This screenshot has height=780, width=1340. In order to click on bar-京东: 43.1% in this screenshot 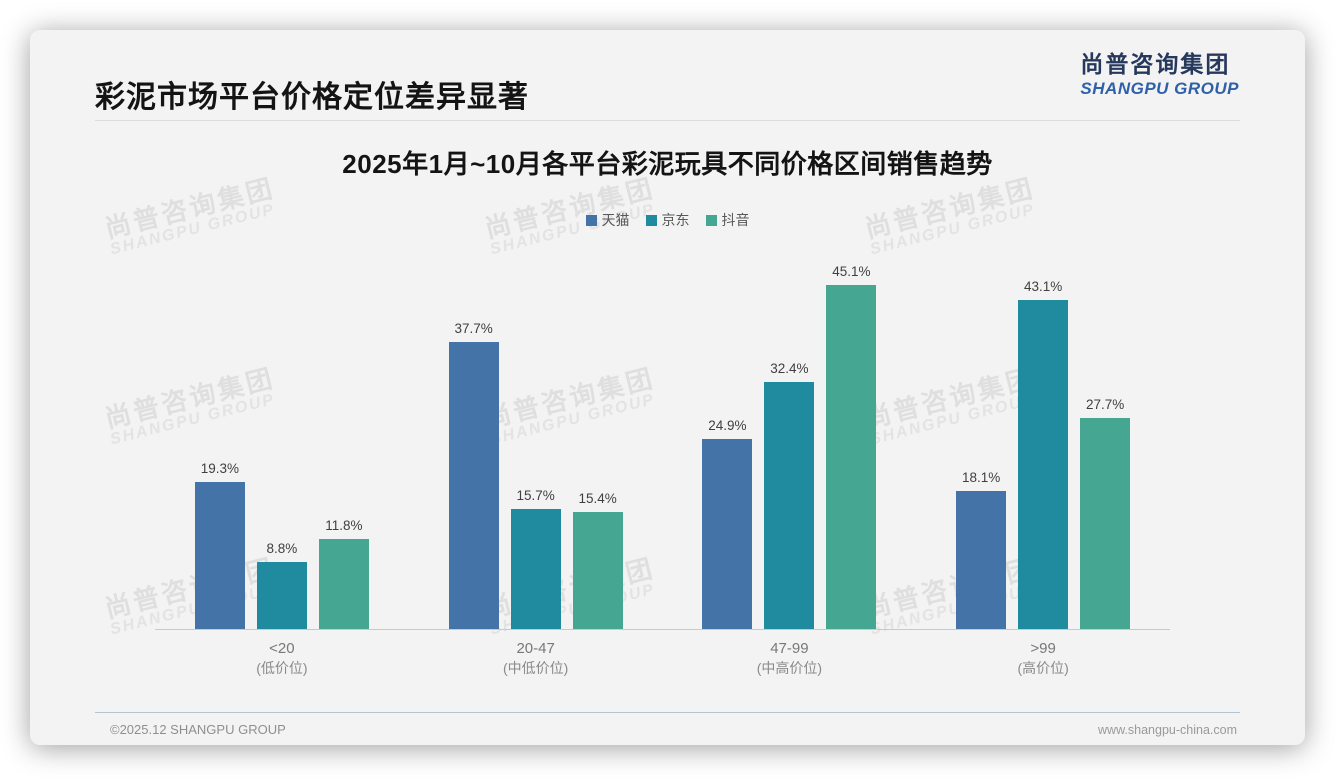, I will do `click(1043, 454)`.